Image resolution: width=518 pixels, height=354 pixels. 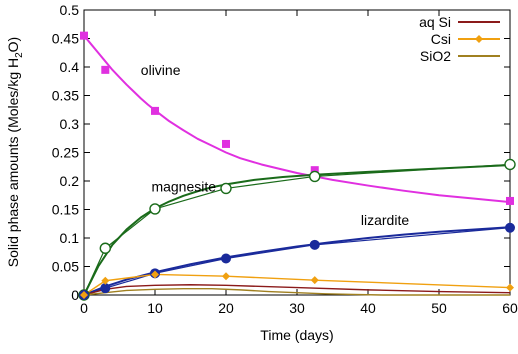 What do you see at coordinates (75, 295) in the screenshot?
I see `y-tick-label: 0` at bounding box center [75, 295].